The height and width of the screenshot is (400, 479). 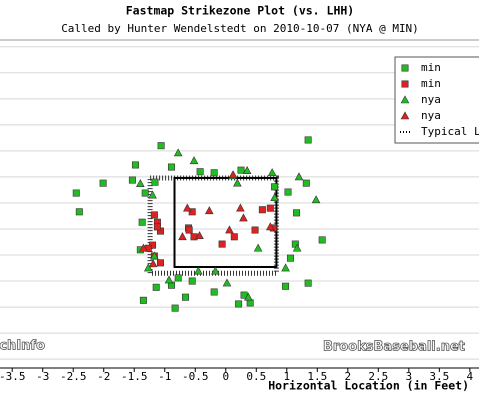 What do you see at coordinates (134, 376) in the screenshot?
I see `x-tick-label: -1.5` at bounding box center [134, 376].